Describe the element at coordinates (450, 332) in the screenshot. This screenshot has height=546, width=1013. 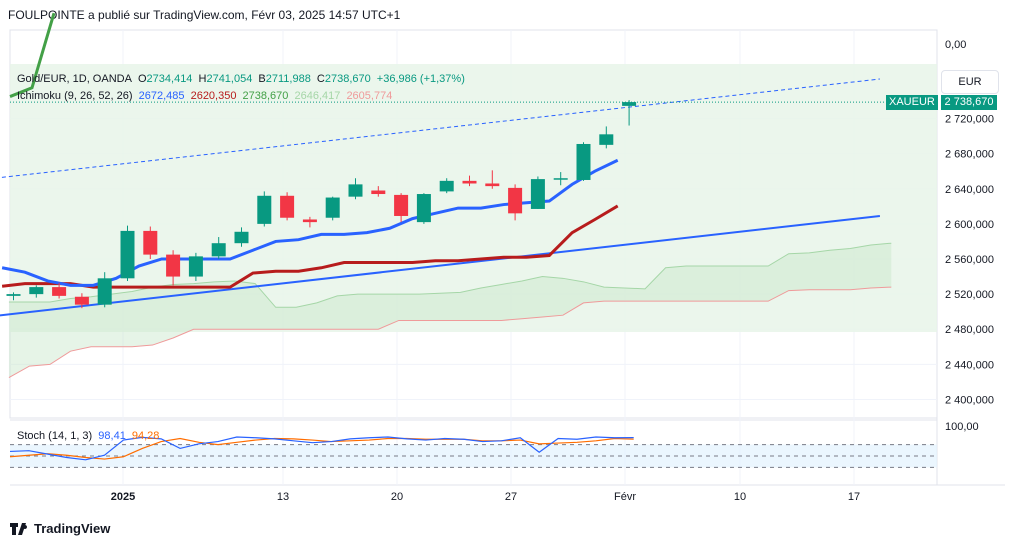
I see `senkou-span-b` at that location.